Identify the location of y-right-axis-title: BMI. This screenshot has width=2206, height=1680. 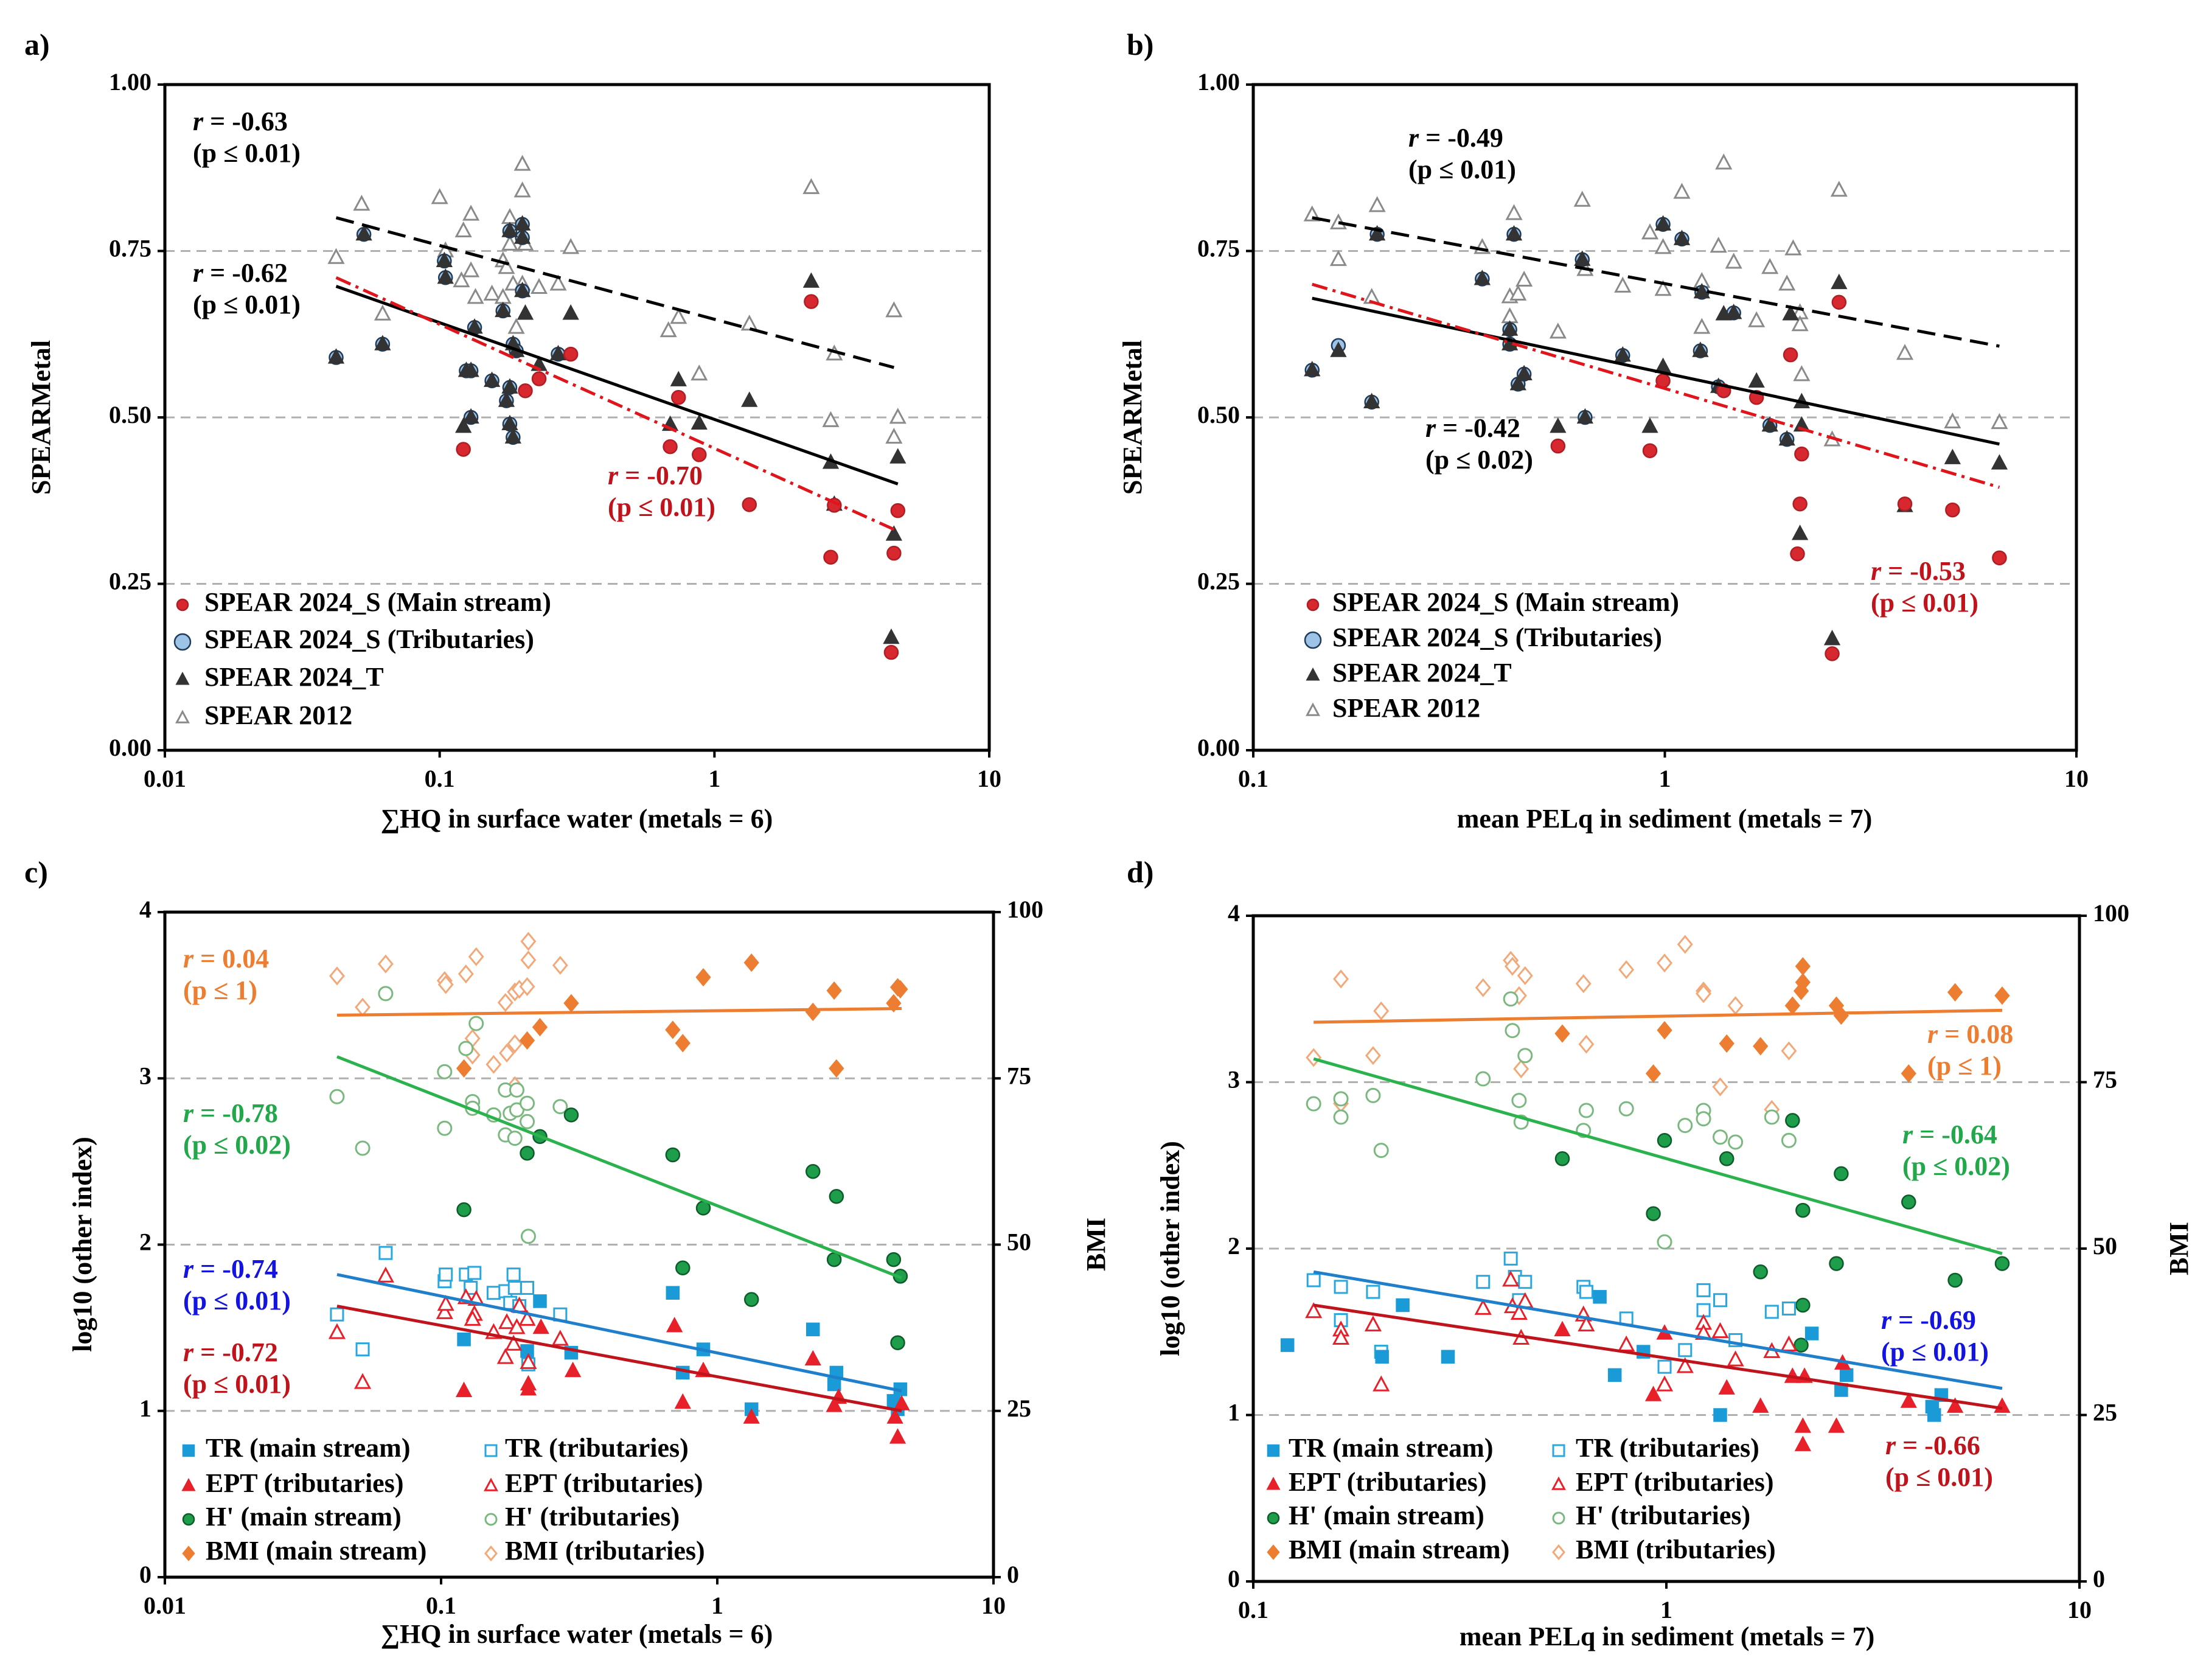
(1096, 1244).